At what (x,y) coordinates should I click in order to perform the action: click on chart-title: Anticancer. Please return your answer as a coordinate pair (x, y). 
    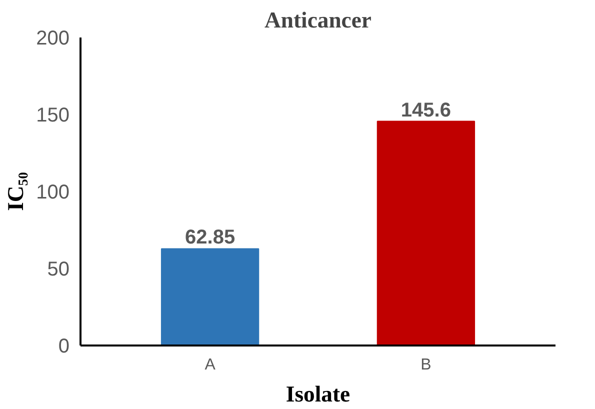
    Looking at the image, I should click on (318, 20).